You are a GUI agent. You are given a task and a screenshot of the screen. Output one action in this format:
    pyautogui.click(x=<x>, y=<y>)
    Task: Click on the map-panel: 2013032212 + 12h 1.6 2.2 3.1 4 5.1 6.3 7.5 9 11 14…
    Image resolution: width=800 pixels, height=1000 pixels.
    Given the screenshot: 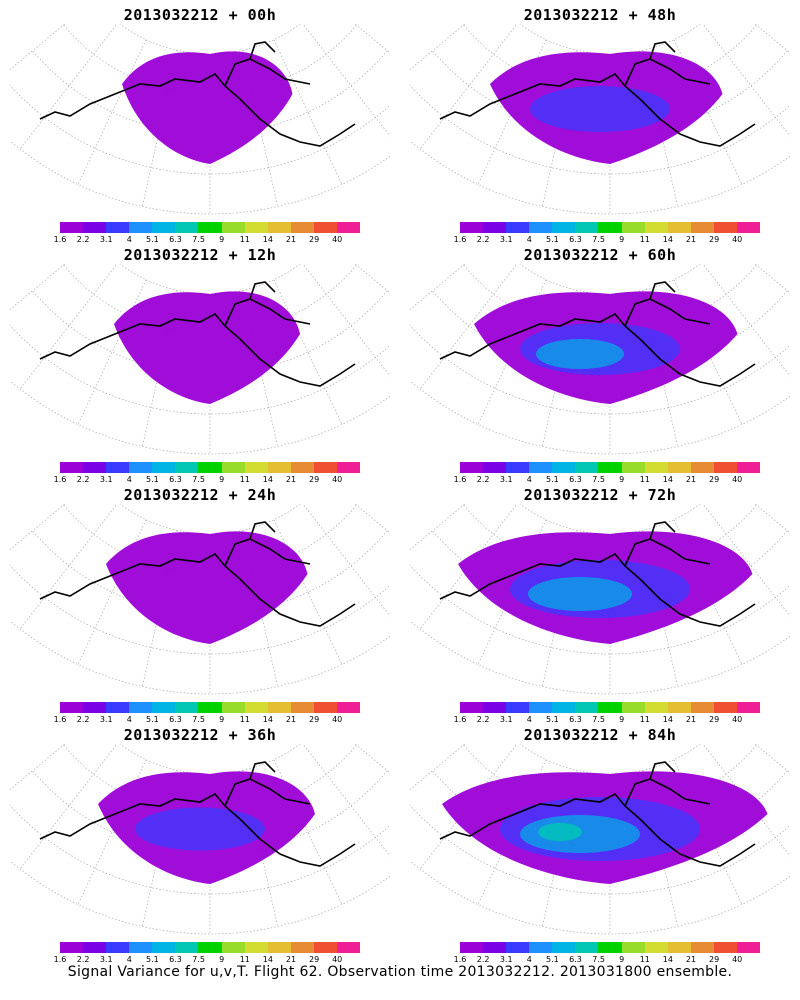 What is the action you would take?
    pyautogui.click(x=200, y=362)
    